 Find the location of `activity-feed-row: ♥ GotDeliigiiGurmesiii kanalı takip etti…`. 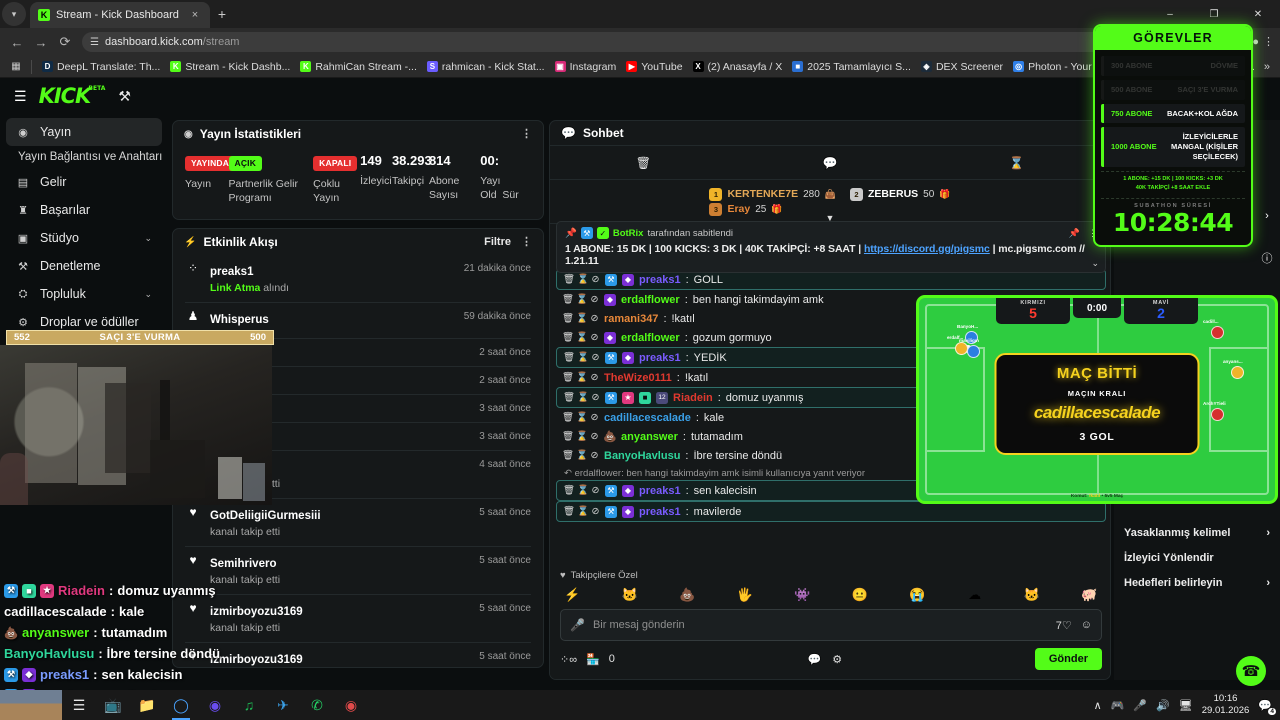

activity-feed-row: ♥ GotDeliigiiGurmesiii kanalı takip etti… is located at coordinates (358, 522).